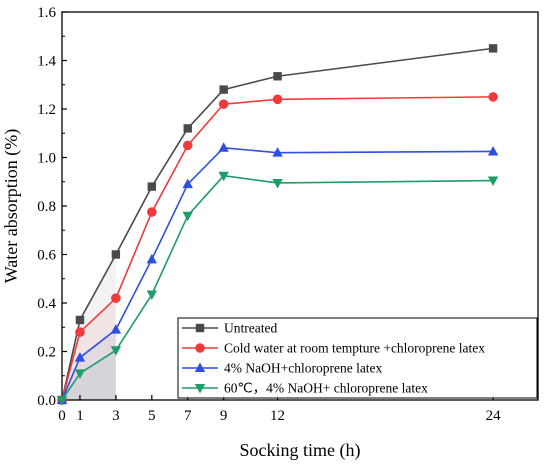  Describe the element at coordinates (300, 450) in the screenshot. I see `x-axis-title: Socking time (h)` at that location.